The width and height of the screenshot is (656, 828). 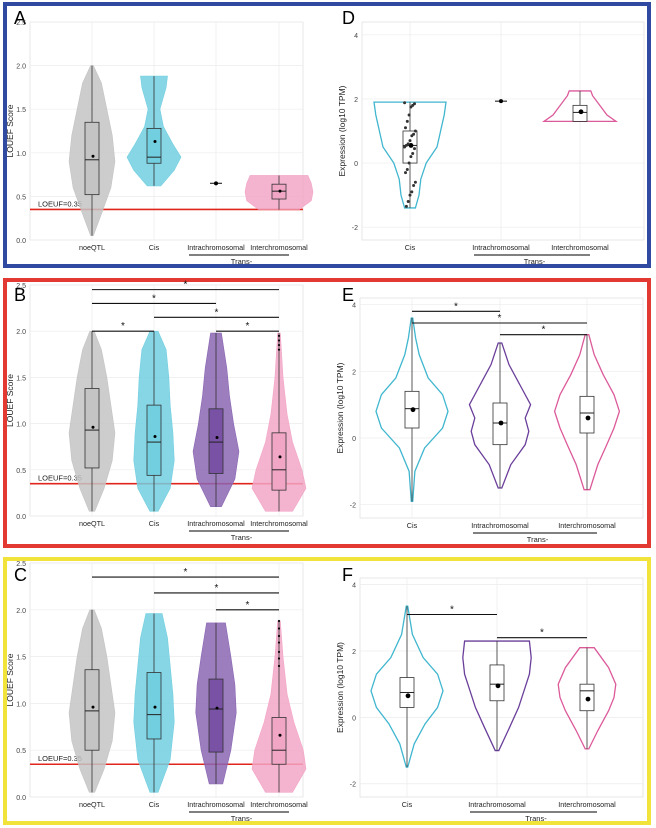 What do you see at coordinates (154, 440) in the screenshot?
I see `violin-b-cis-box` at bounding box center [154, 440].